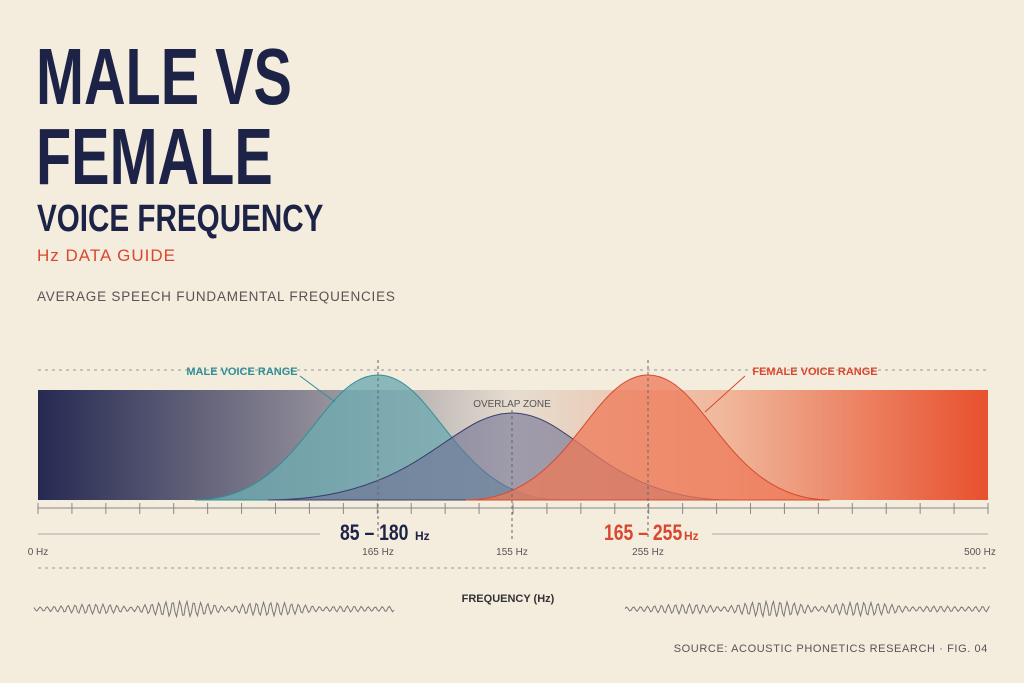 The height and width of the screenshot is (683, 1024). I want to click on female-label: FEMALE VOICE RANGE, so click(814, 372).